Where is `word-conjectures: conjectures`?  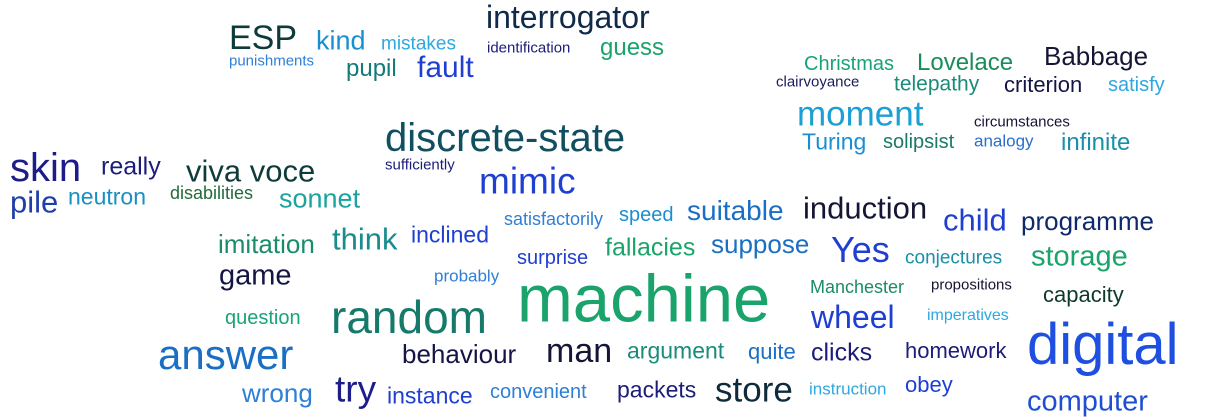
word-conjectures: conjectures is located at coordinates (954, 258).